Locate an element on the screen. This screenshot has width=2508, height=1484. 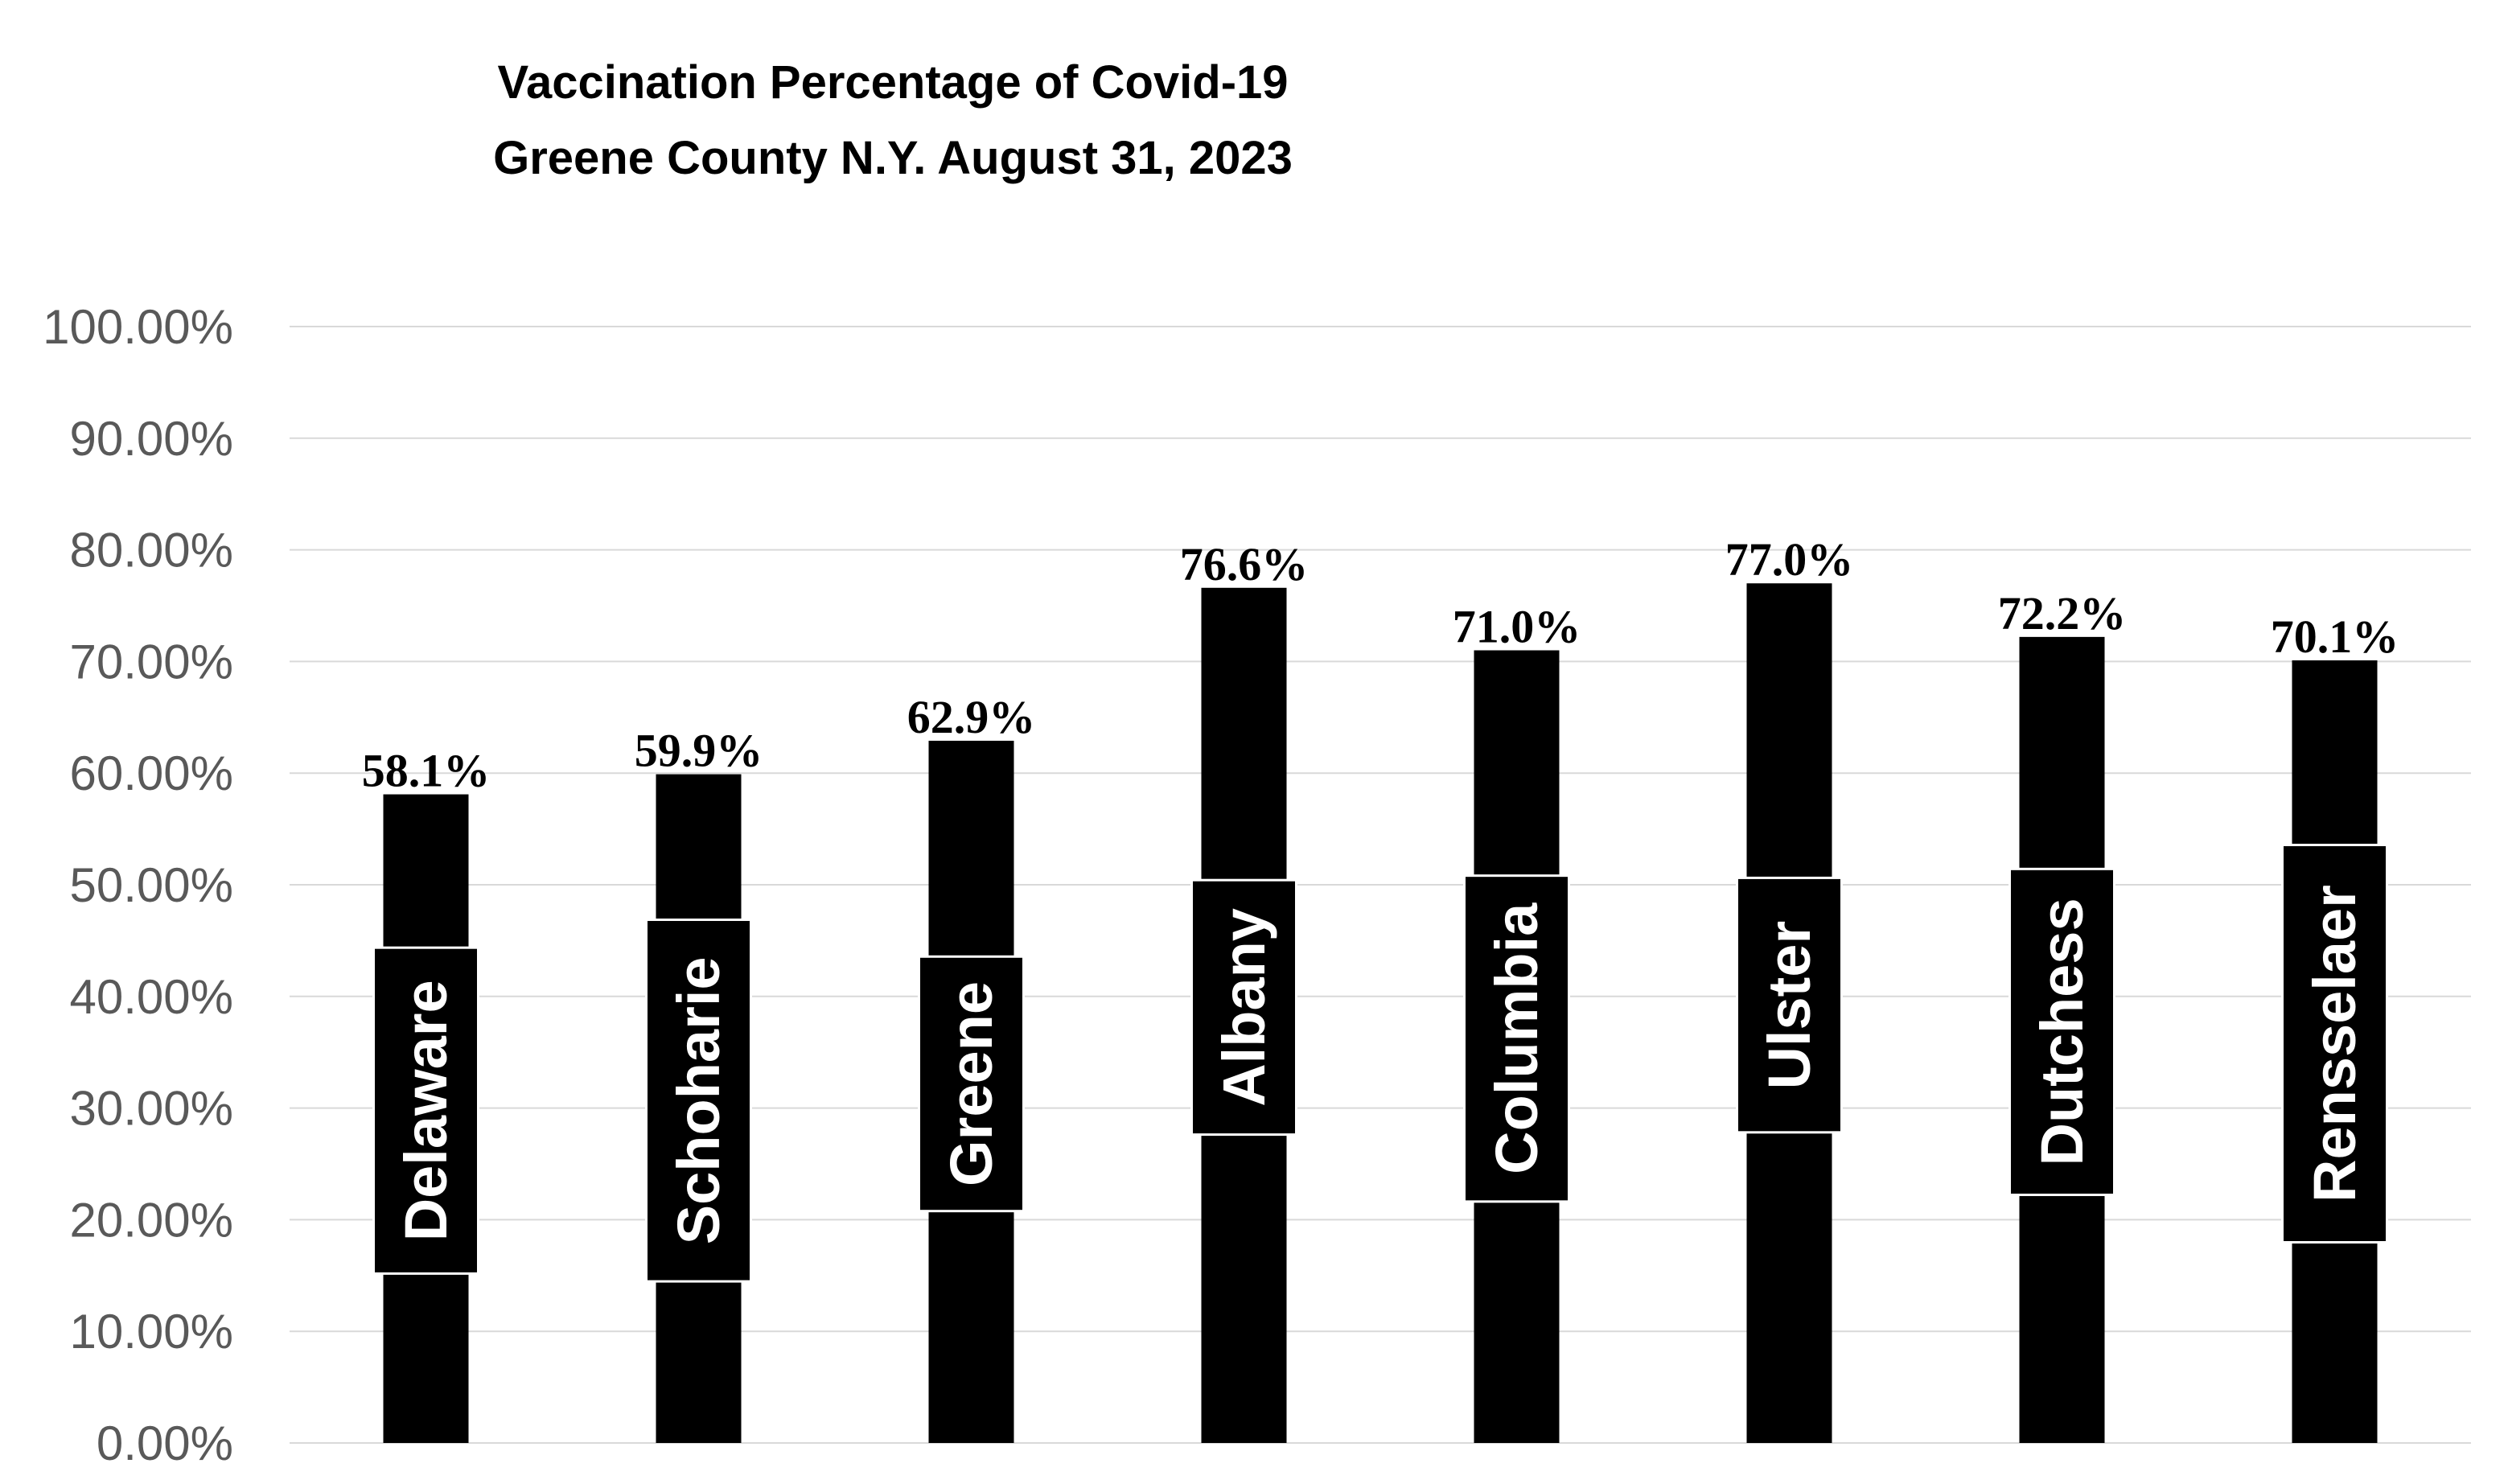
y-tick-label: 90.00% is located at coordinates (152, 439).